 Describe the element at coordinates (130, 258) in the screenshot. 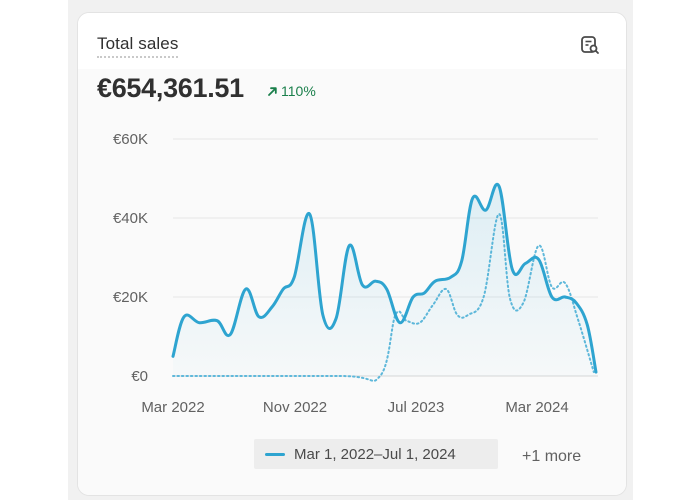

I see `y-axis-ticks: €0 €20K €40K €60K` at that location.